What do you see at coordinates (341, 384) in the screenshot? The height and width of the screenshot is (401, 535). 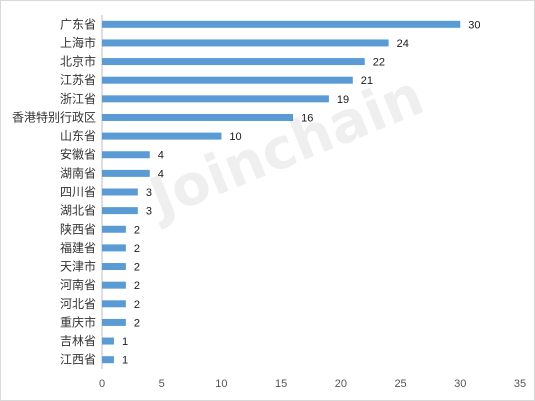 I see `x-tick-label: 20` at bounding box center [341, 384].